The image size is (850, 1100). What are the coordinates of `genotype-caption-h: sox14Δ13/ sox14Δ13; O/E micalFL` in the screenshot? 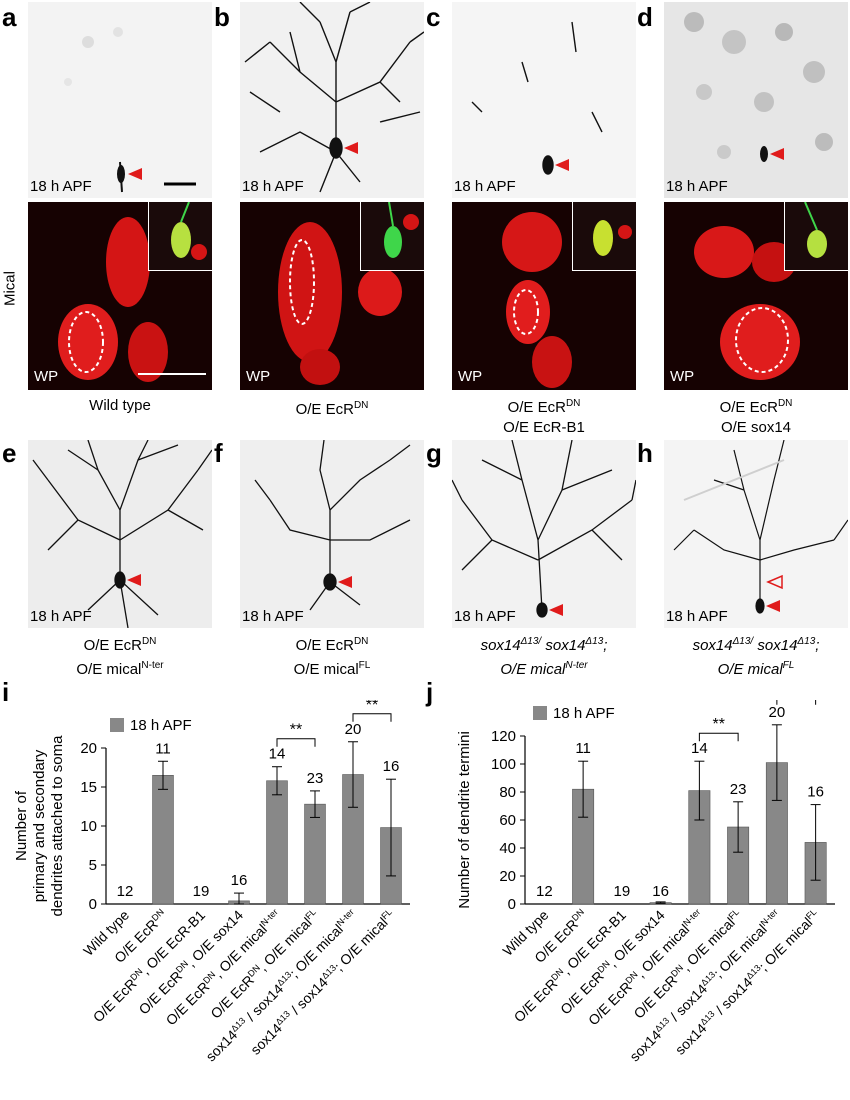 It's located at (756, 657).